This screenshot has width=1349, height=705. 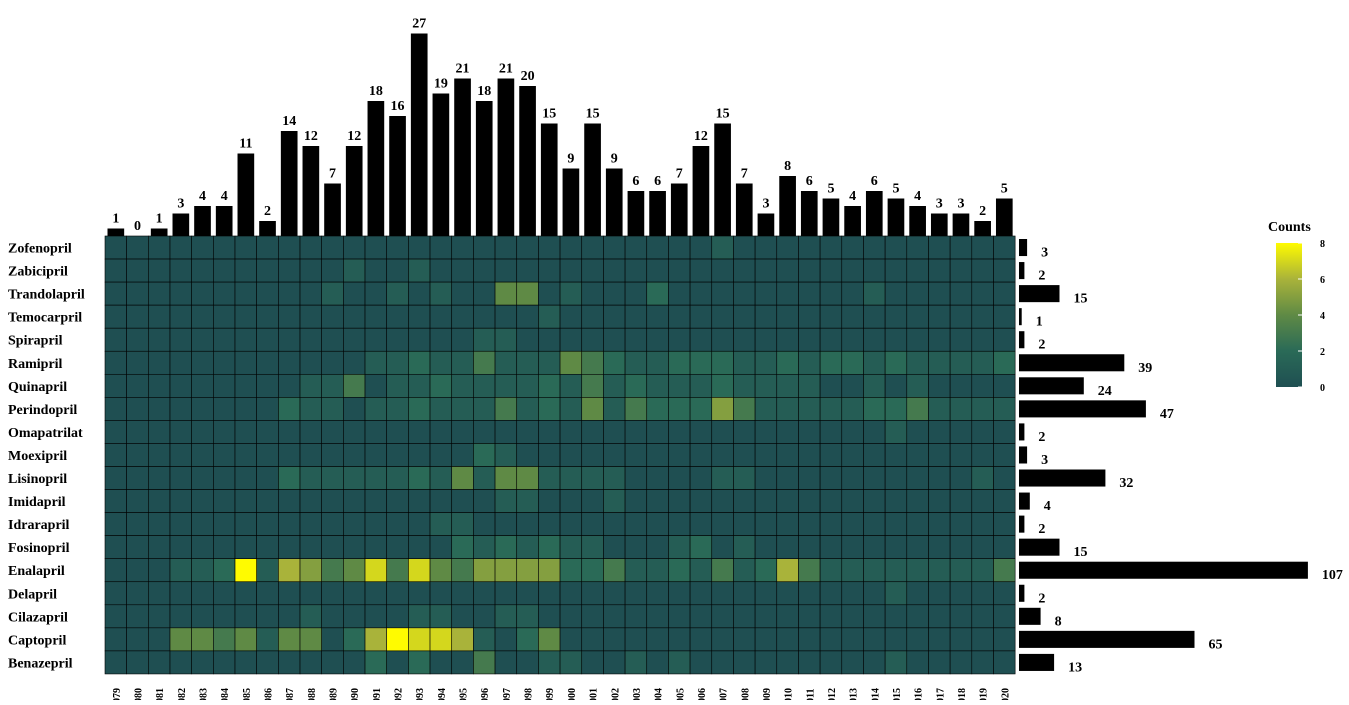 I want to click on drug-label: Delapril, so click(x=32, y=594).